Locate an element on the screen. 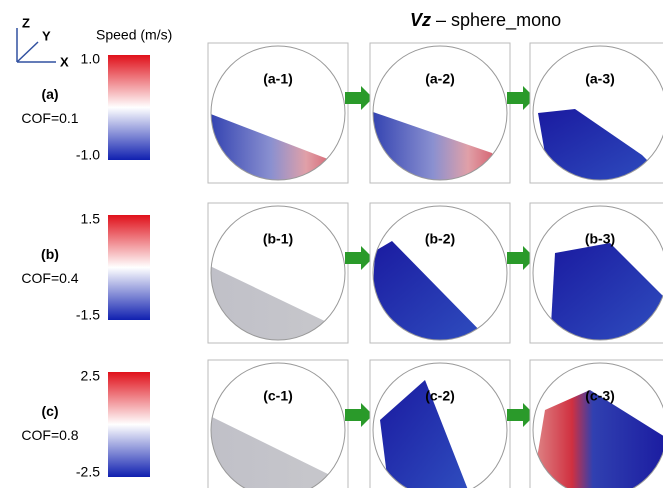 The height and width of the screenshot is (488, 663). panel: (c-1) is located at coordinates (278, 423).